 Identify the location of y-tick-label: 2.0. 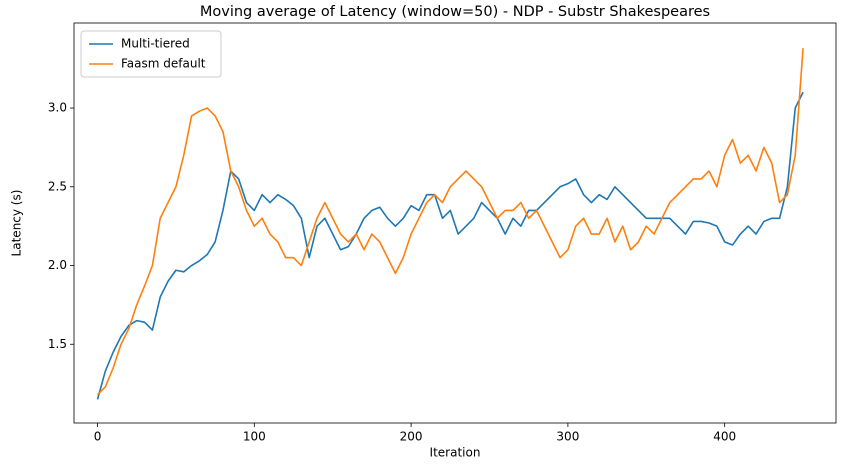
(57, 265).